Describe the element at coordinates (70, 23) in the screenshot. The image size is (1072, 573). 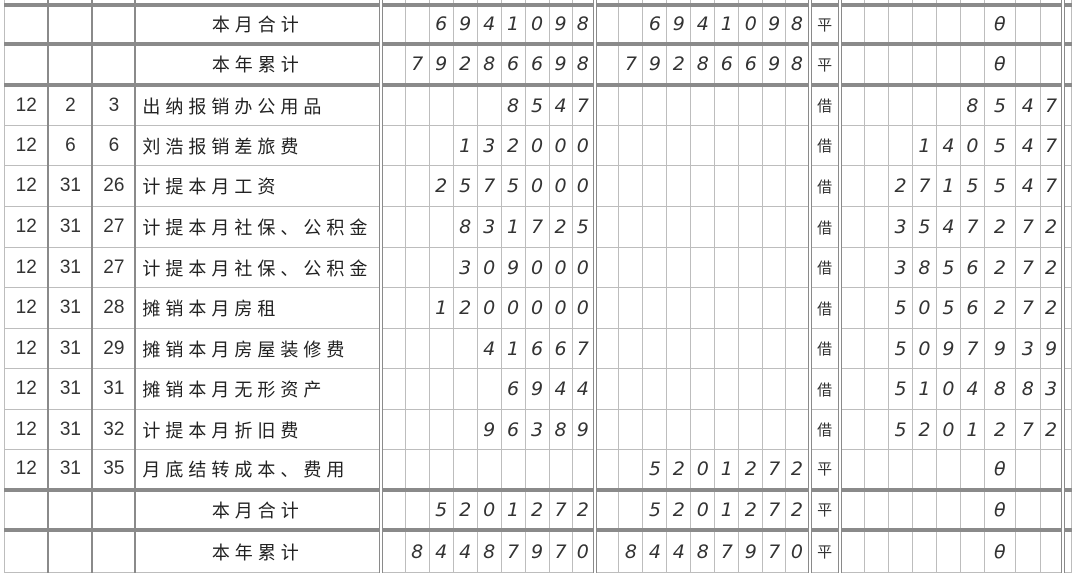
I see `day-cell` at that location.